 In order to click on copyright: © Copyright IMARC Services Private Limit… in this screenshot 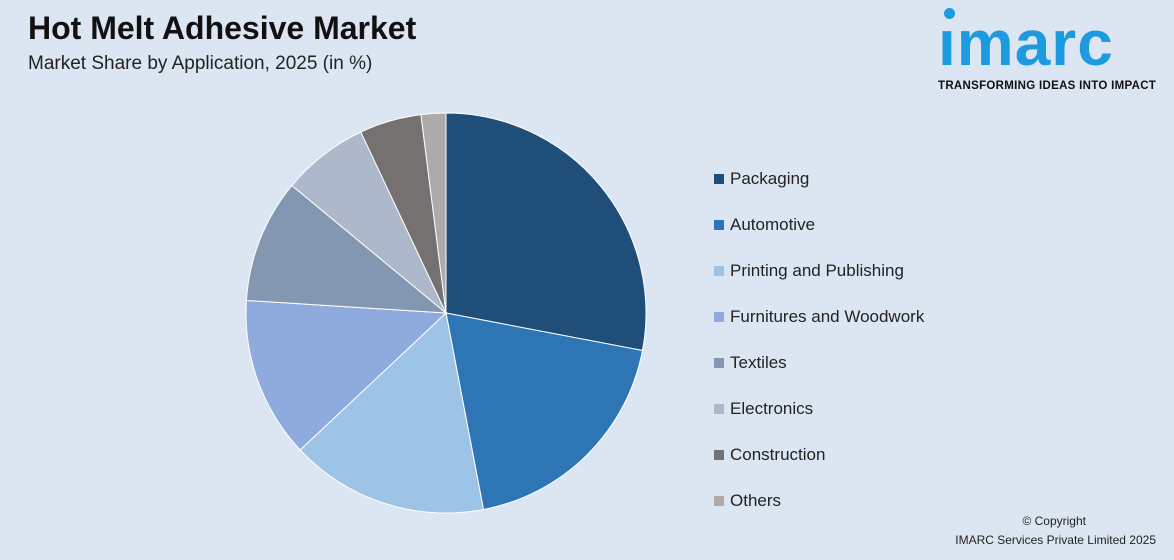, I will do `click(1055, 531)`.